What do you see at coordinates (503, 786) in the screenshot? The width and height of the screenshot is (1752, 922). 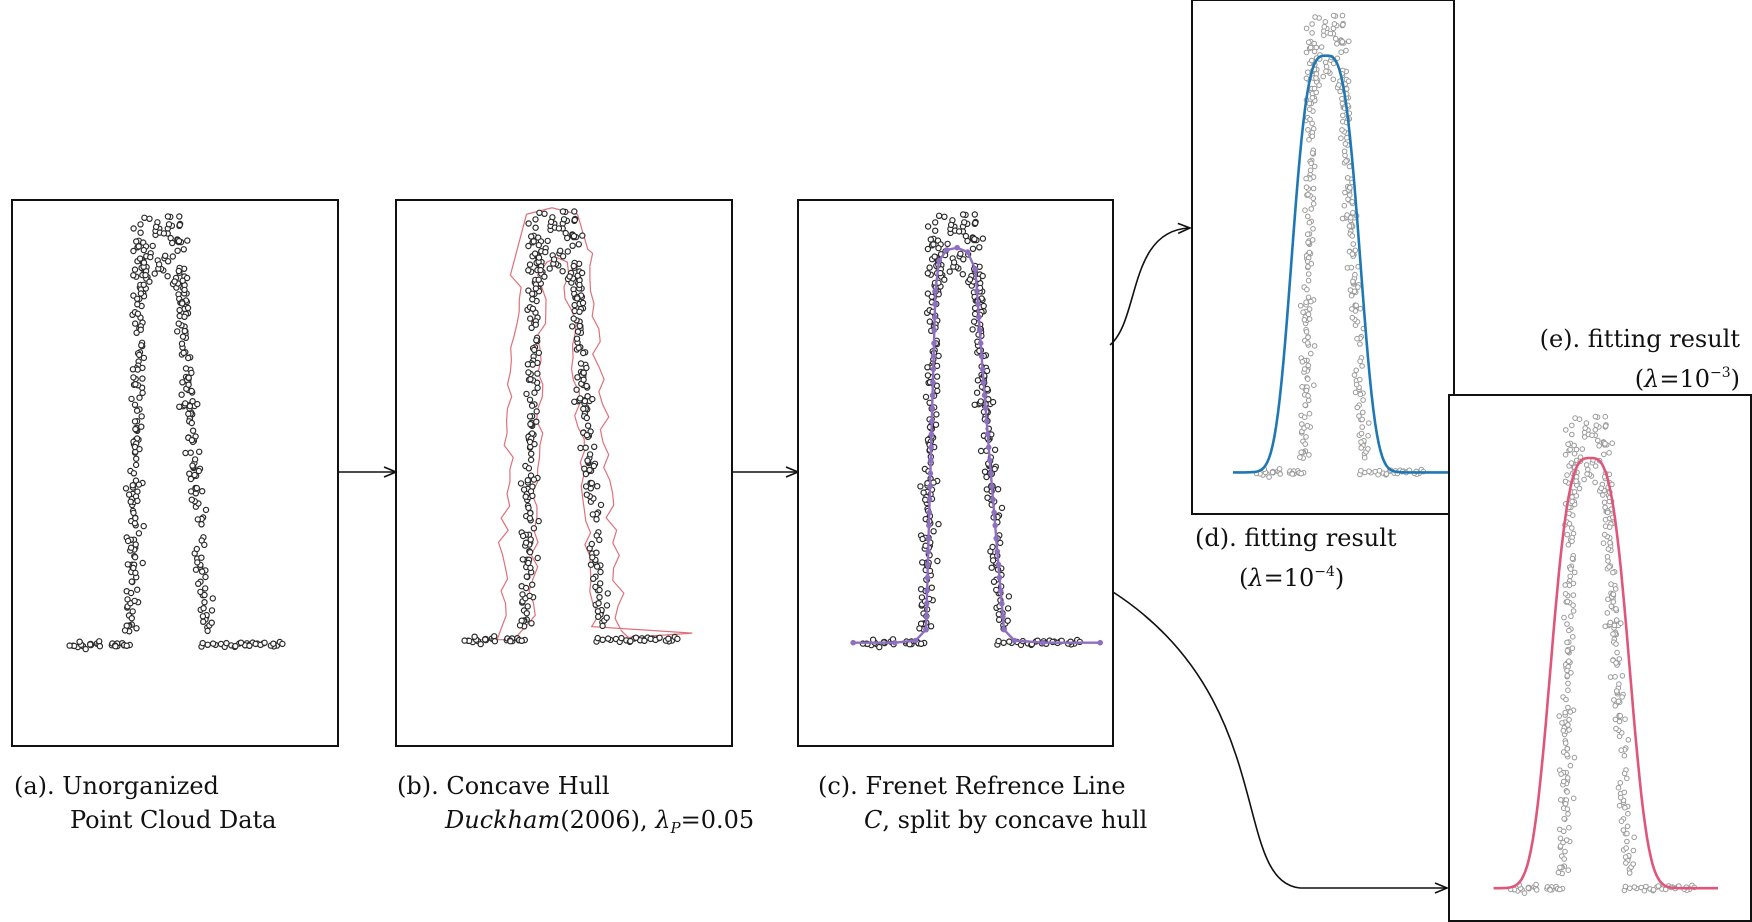 I see `caption-b-line1: (b). Concave Hull` at bounding box center [503, 786].